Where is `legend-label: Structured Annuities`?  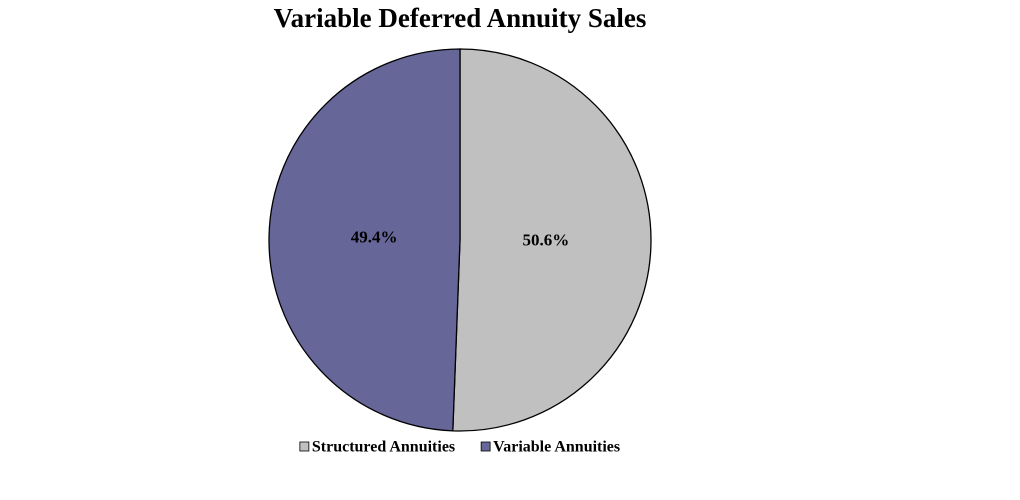
legend-label: Structured Annuities is located at coordinates (383, 447).